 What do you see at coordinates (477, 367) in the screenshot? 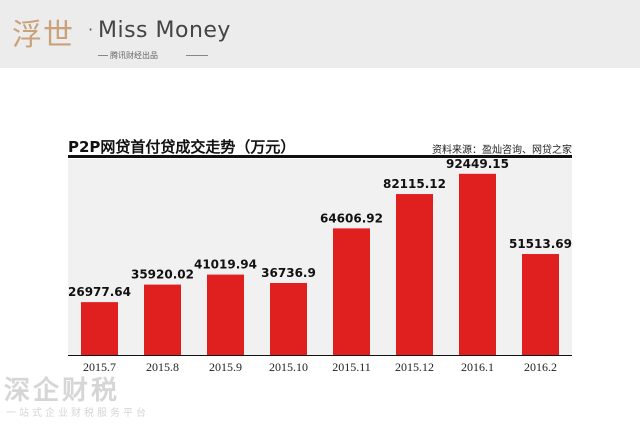
I see `x-tick-label-2016.1: 2016.1` at bounding box center [477, 367].